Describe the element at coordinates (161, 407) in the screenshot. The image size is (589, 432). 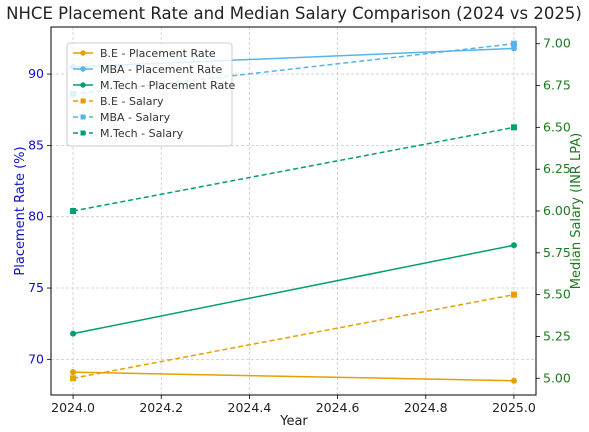
I see `x-tick-label: 2024.2` at that location.